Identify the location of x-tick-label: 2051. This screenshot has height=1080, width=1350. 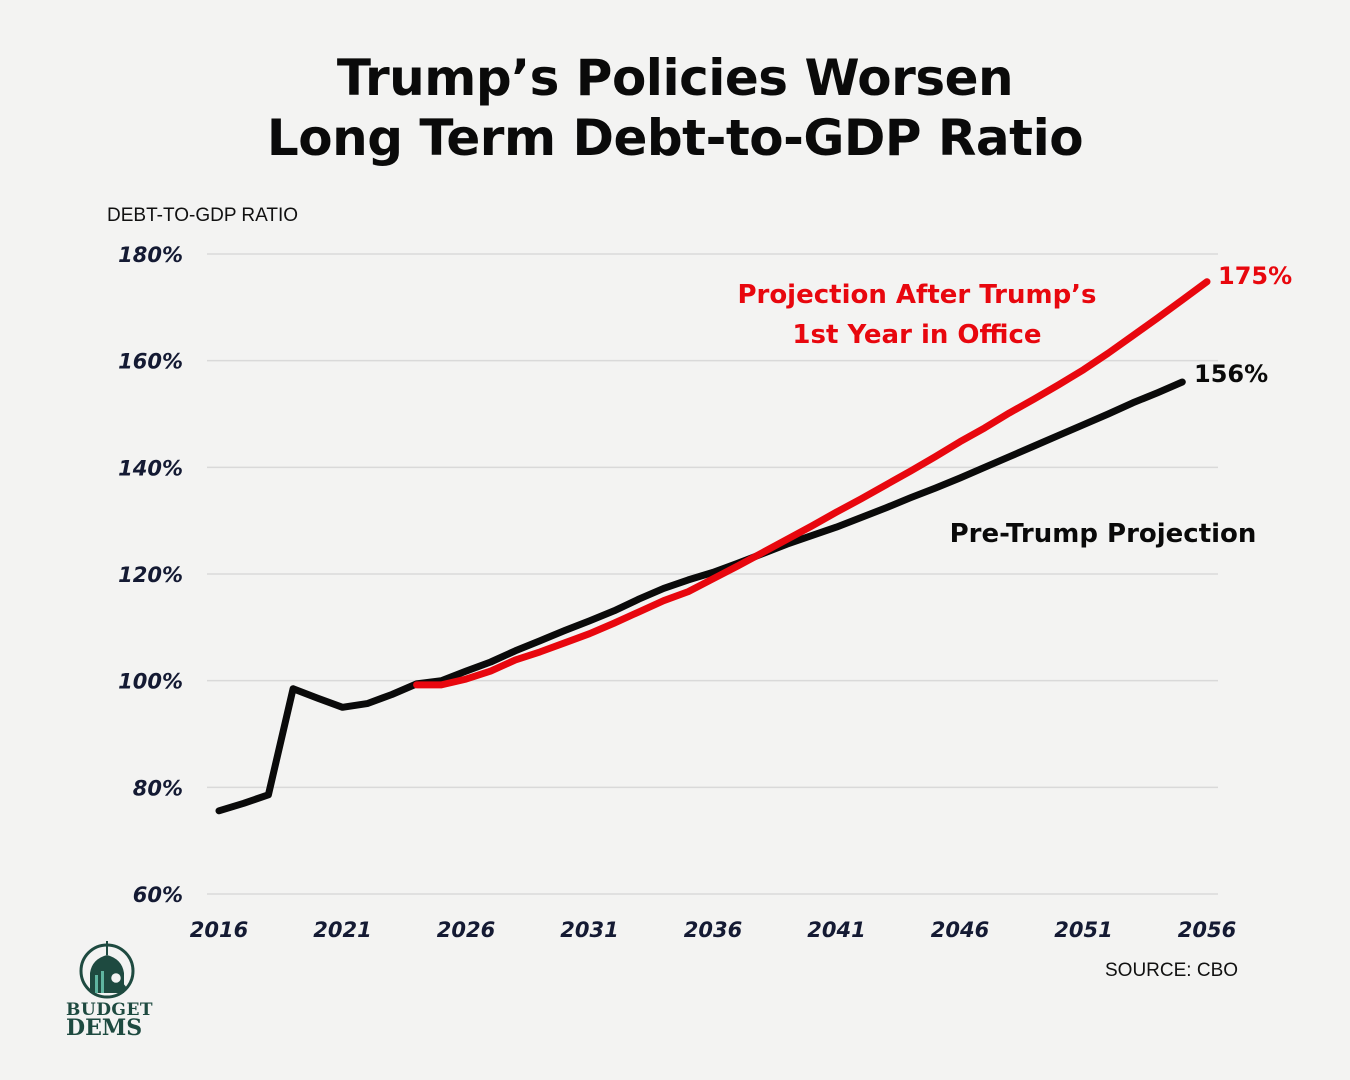
(1083, 930).